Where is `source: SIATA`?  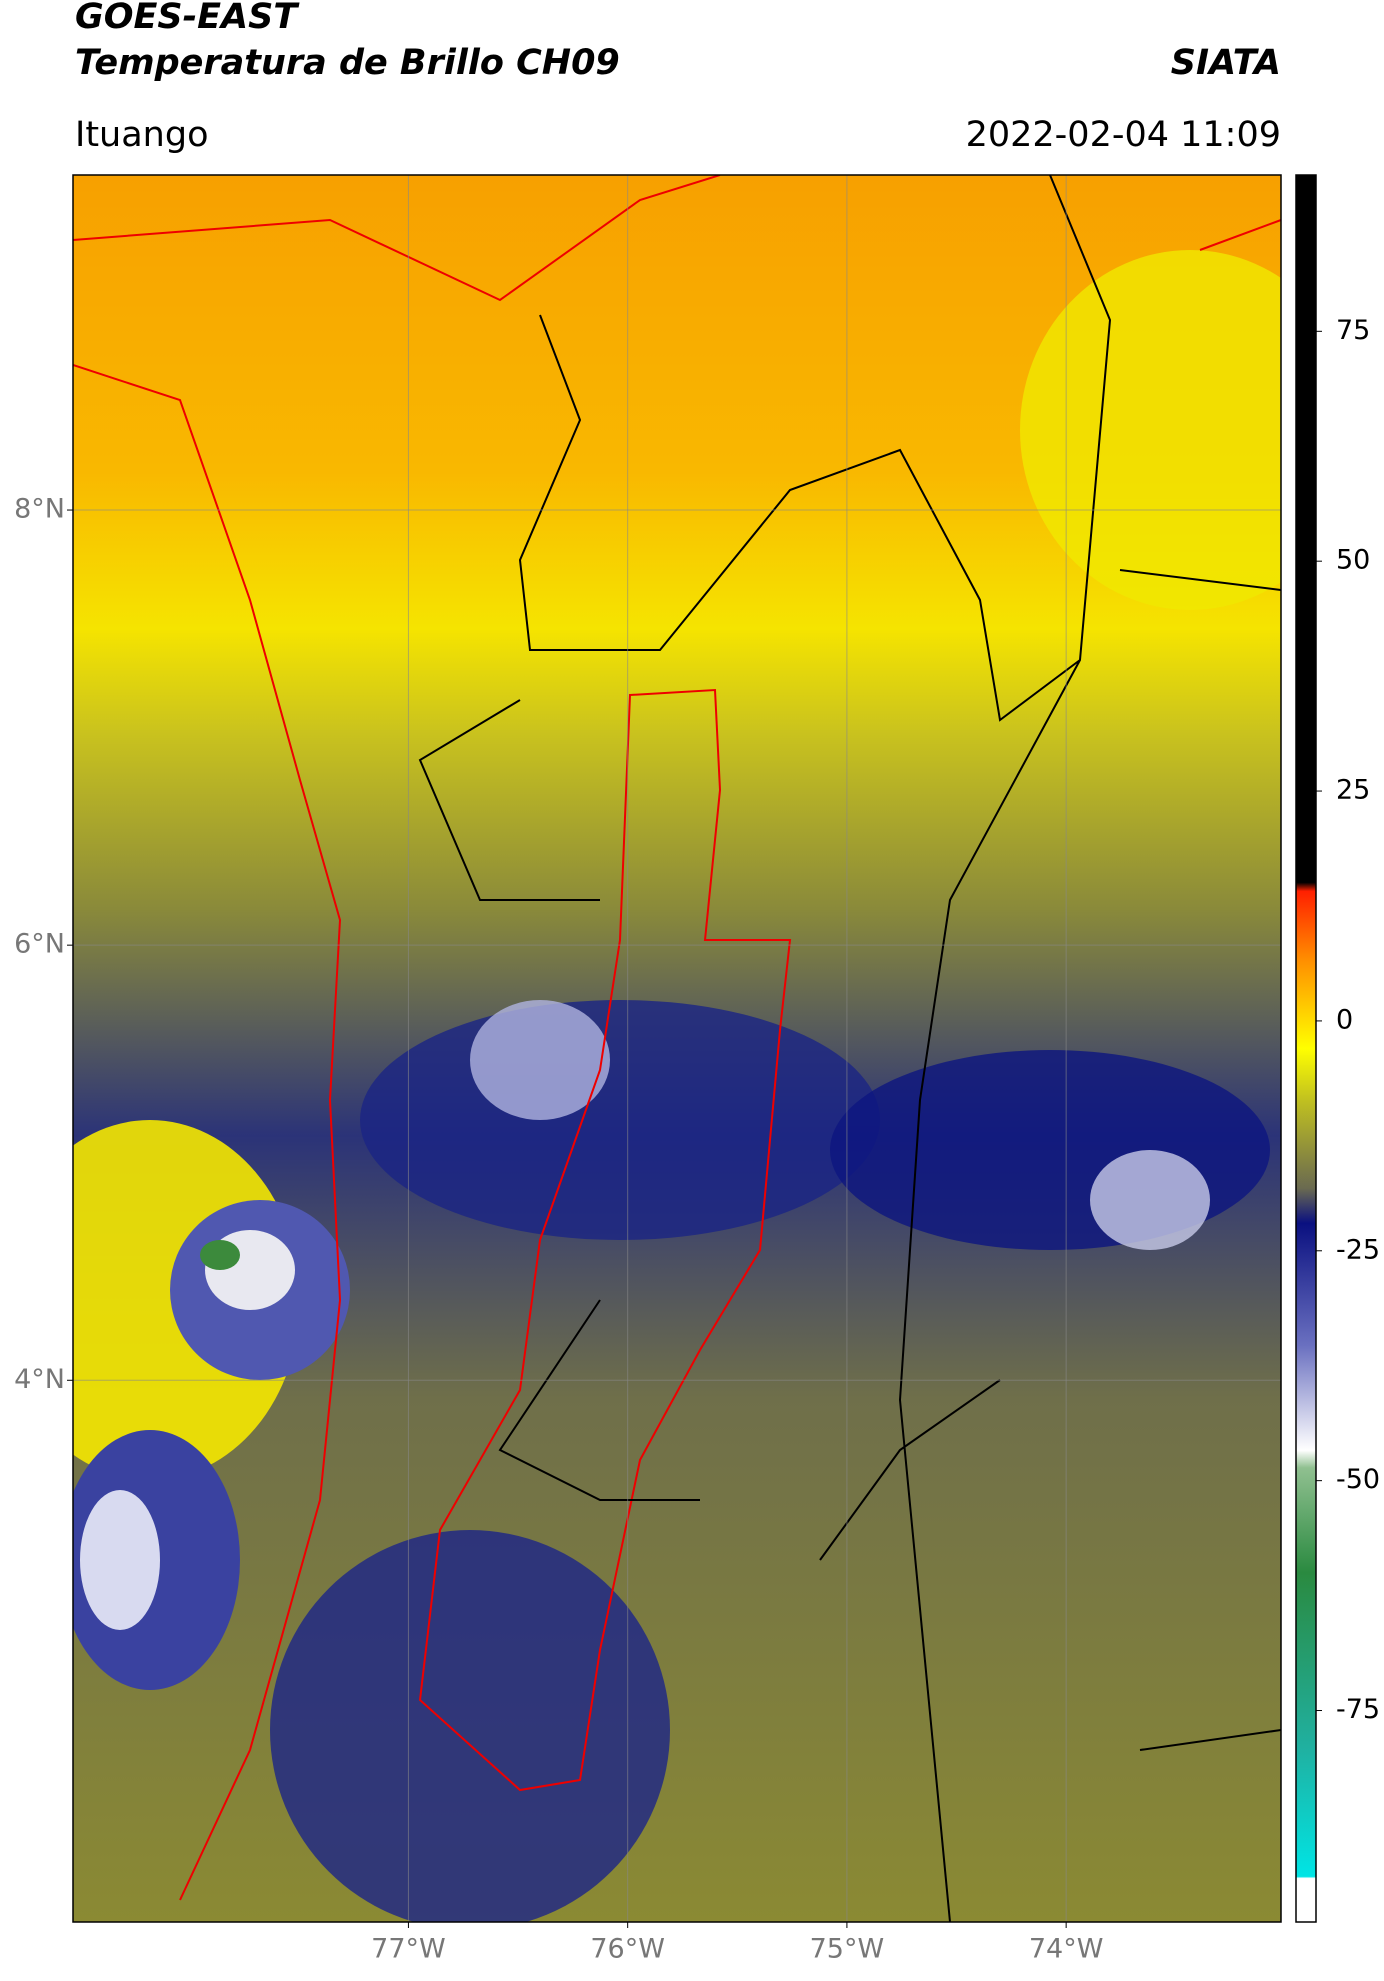
source: SIATA is located at coordinates (1226, 63).